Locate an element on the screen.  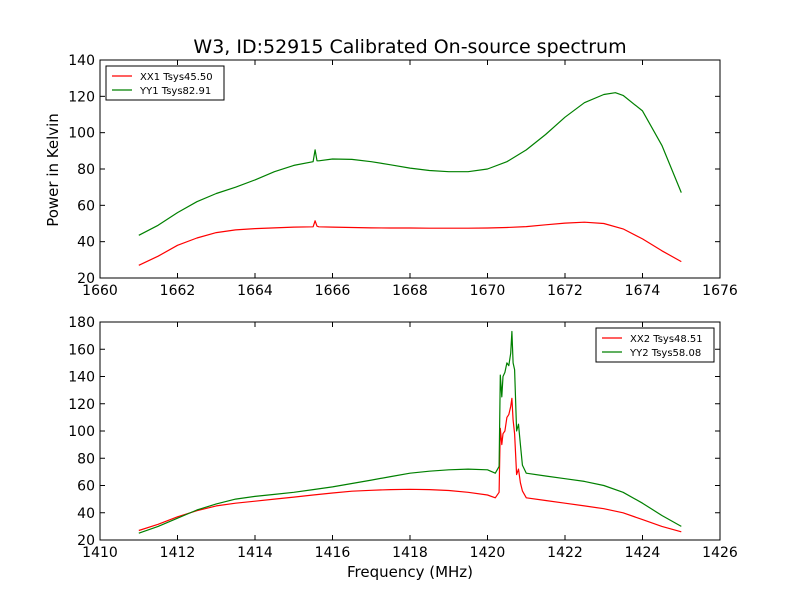
legend-label: YY2 Tsys58.08 is located at coordinates (665, 353).